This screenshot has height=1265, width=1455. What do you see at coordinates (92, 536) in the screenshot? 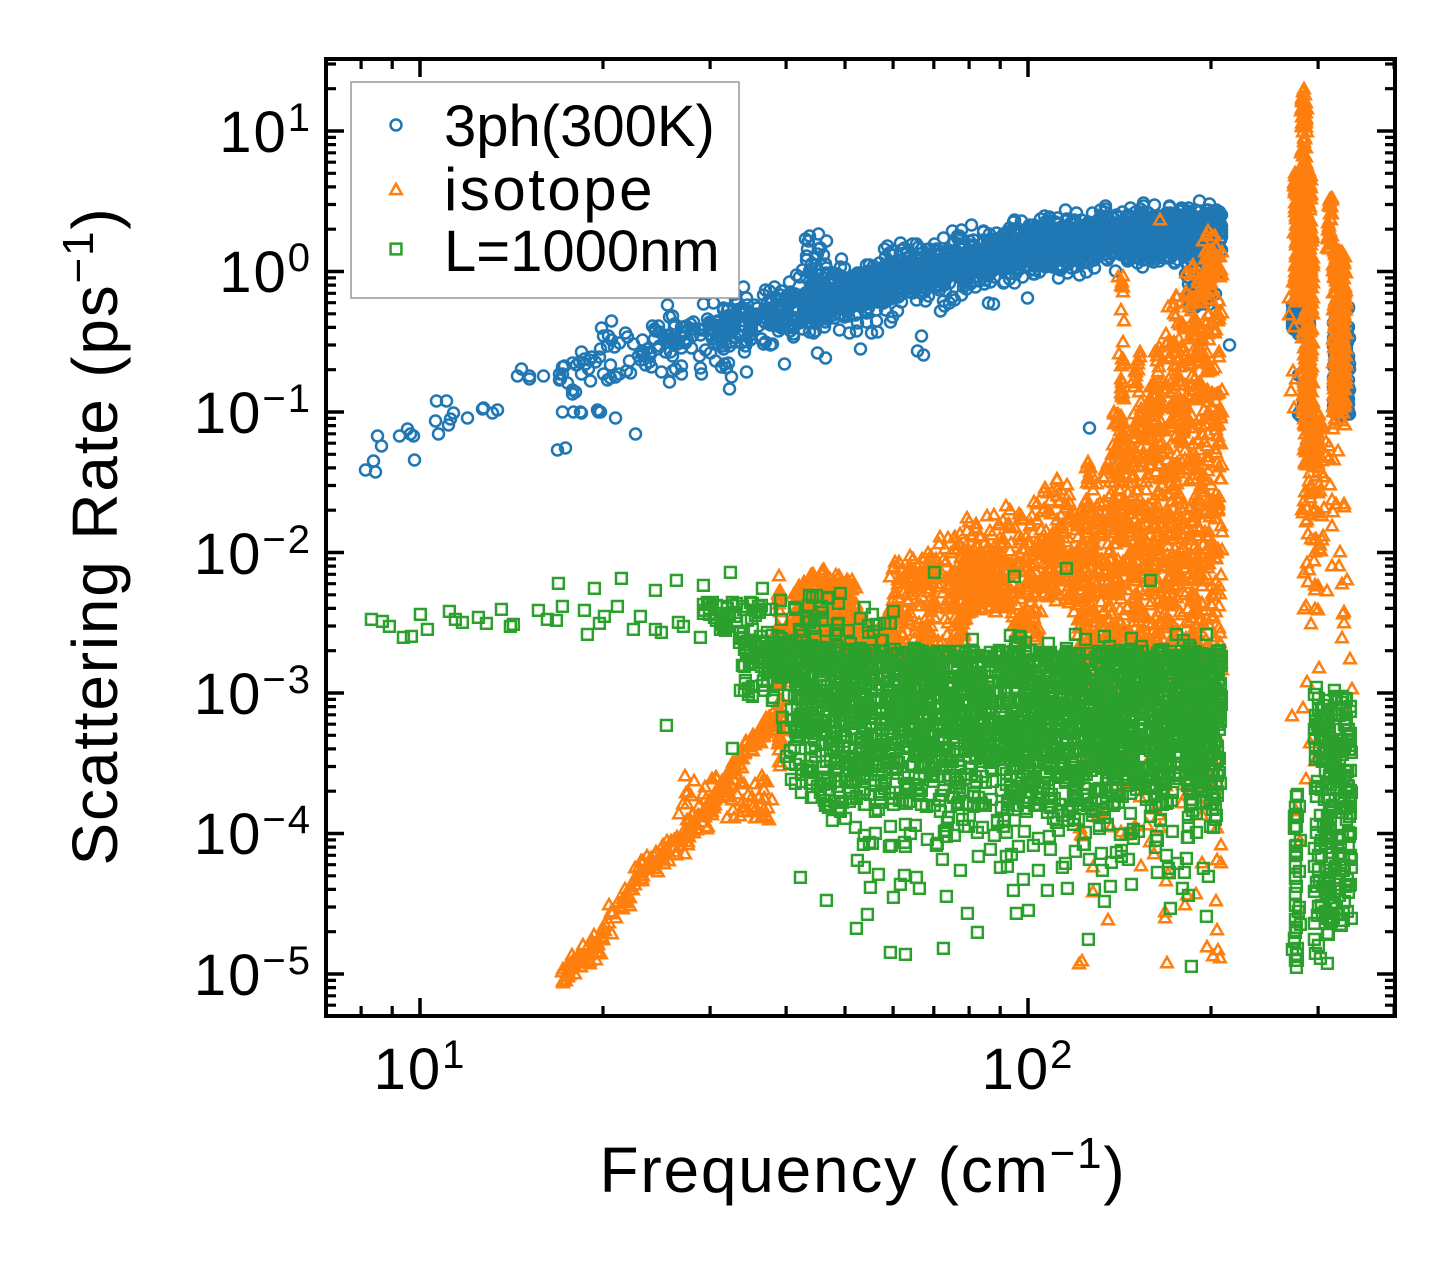
I see `svg-text: Scattering Rate (ps−1)` at bounding box center [92, 536].